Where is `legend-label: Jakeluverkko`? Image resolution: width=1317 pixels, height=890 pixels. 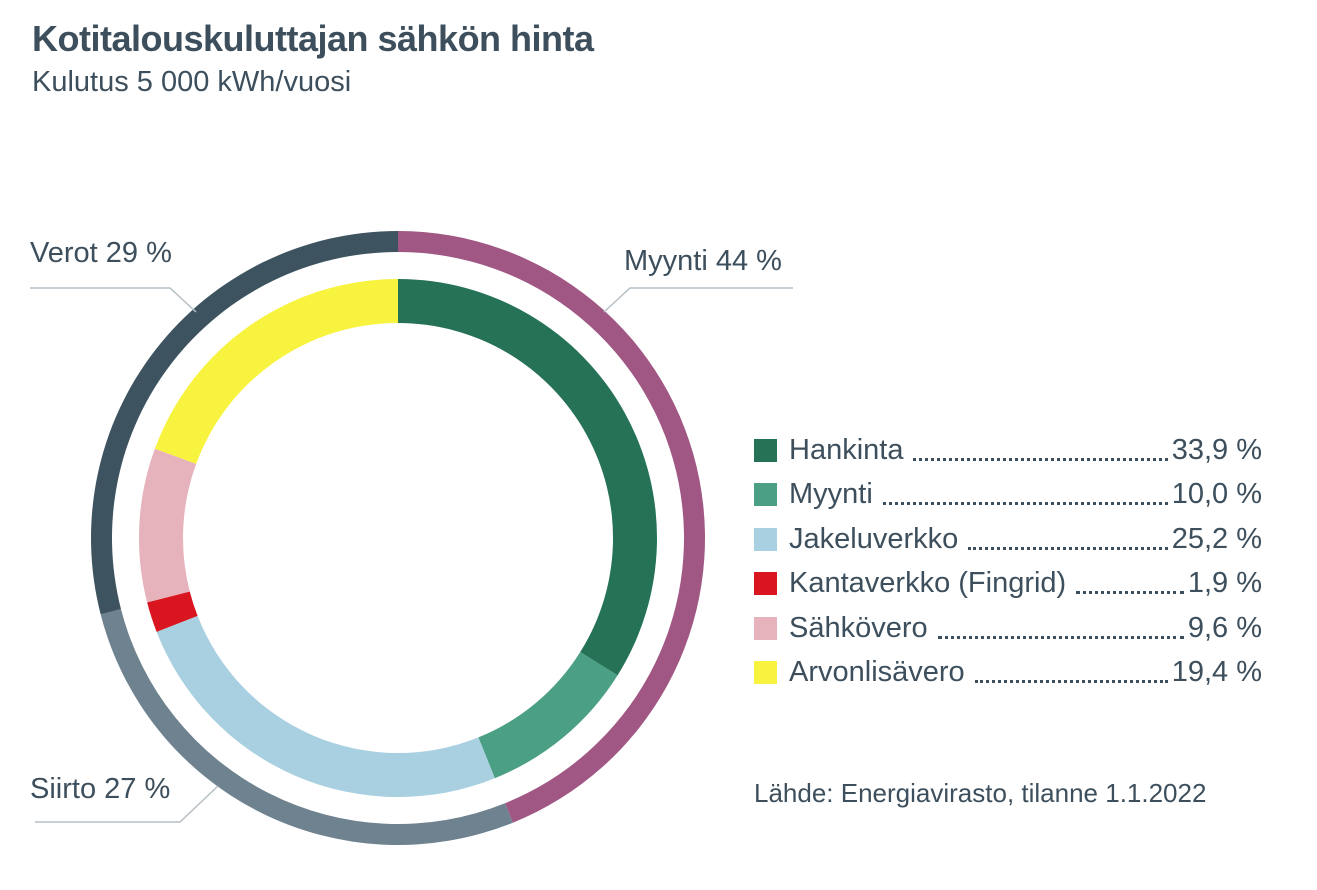
legend-label: Jakeluverkko is located at coordinates (874, 538).